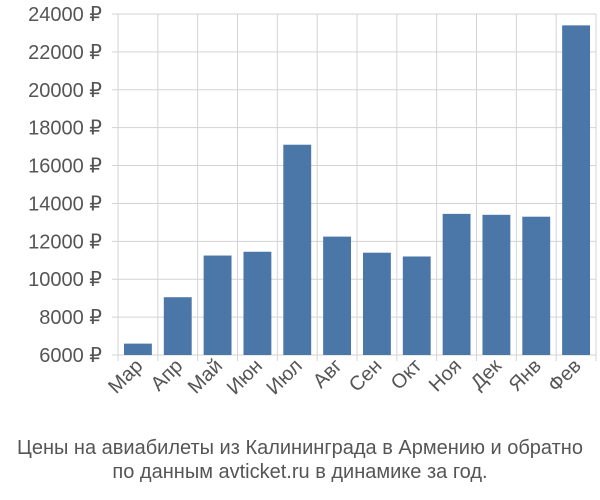  Describe the element at coordinates (486, 374) in the screenshot. I see `x-tick-label: Дек` at that location.